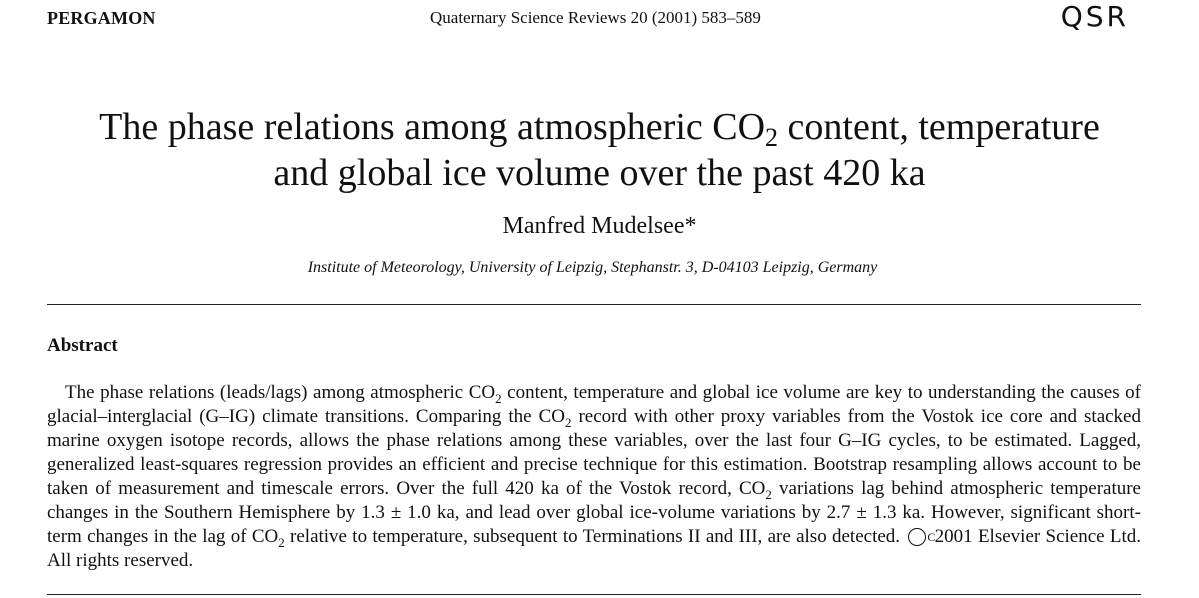 Image resolution: width=1199 pixels, height=598 pixels. What do you see at coordinates (432, 127) in the screenshot?
I see `title-line1-part1: The phase relations among atmospheric CO` at bounding box center [432, 127].